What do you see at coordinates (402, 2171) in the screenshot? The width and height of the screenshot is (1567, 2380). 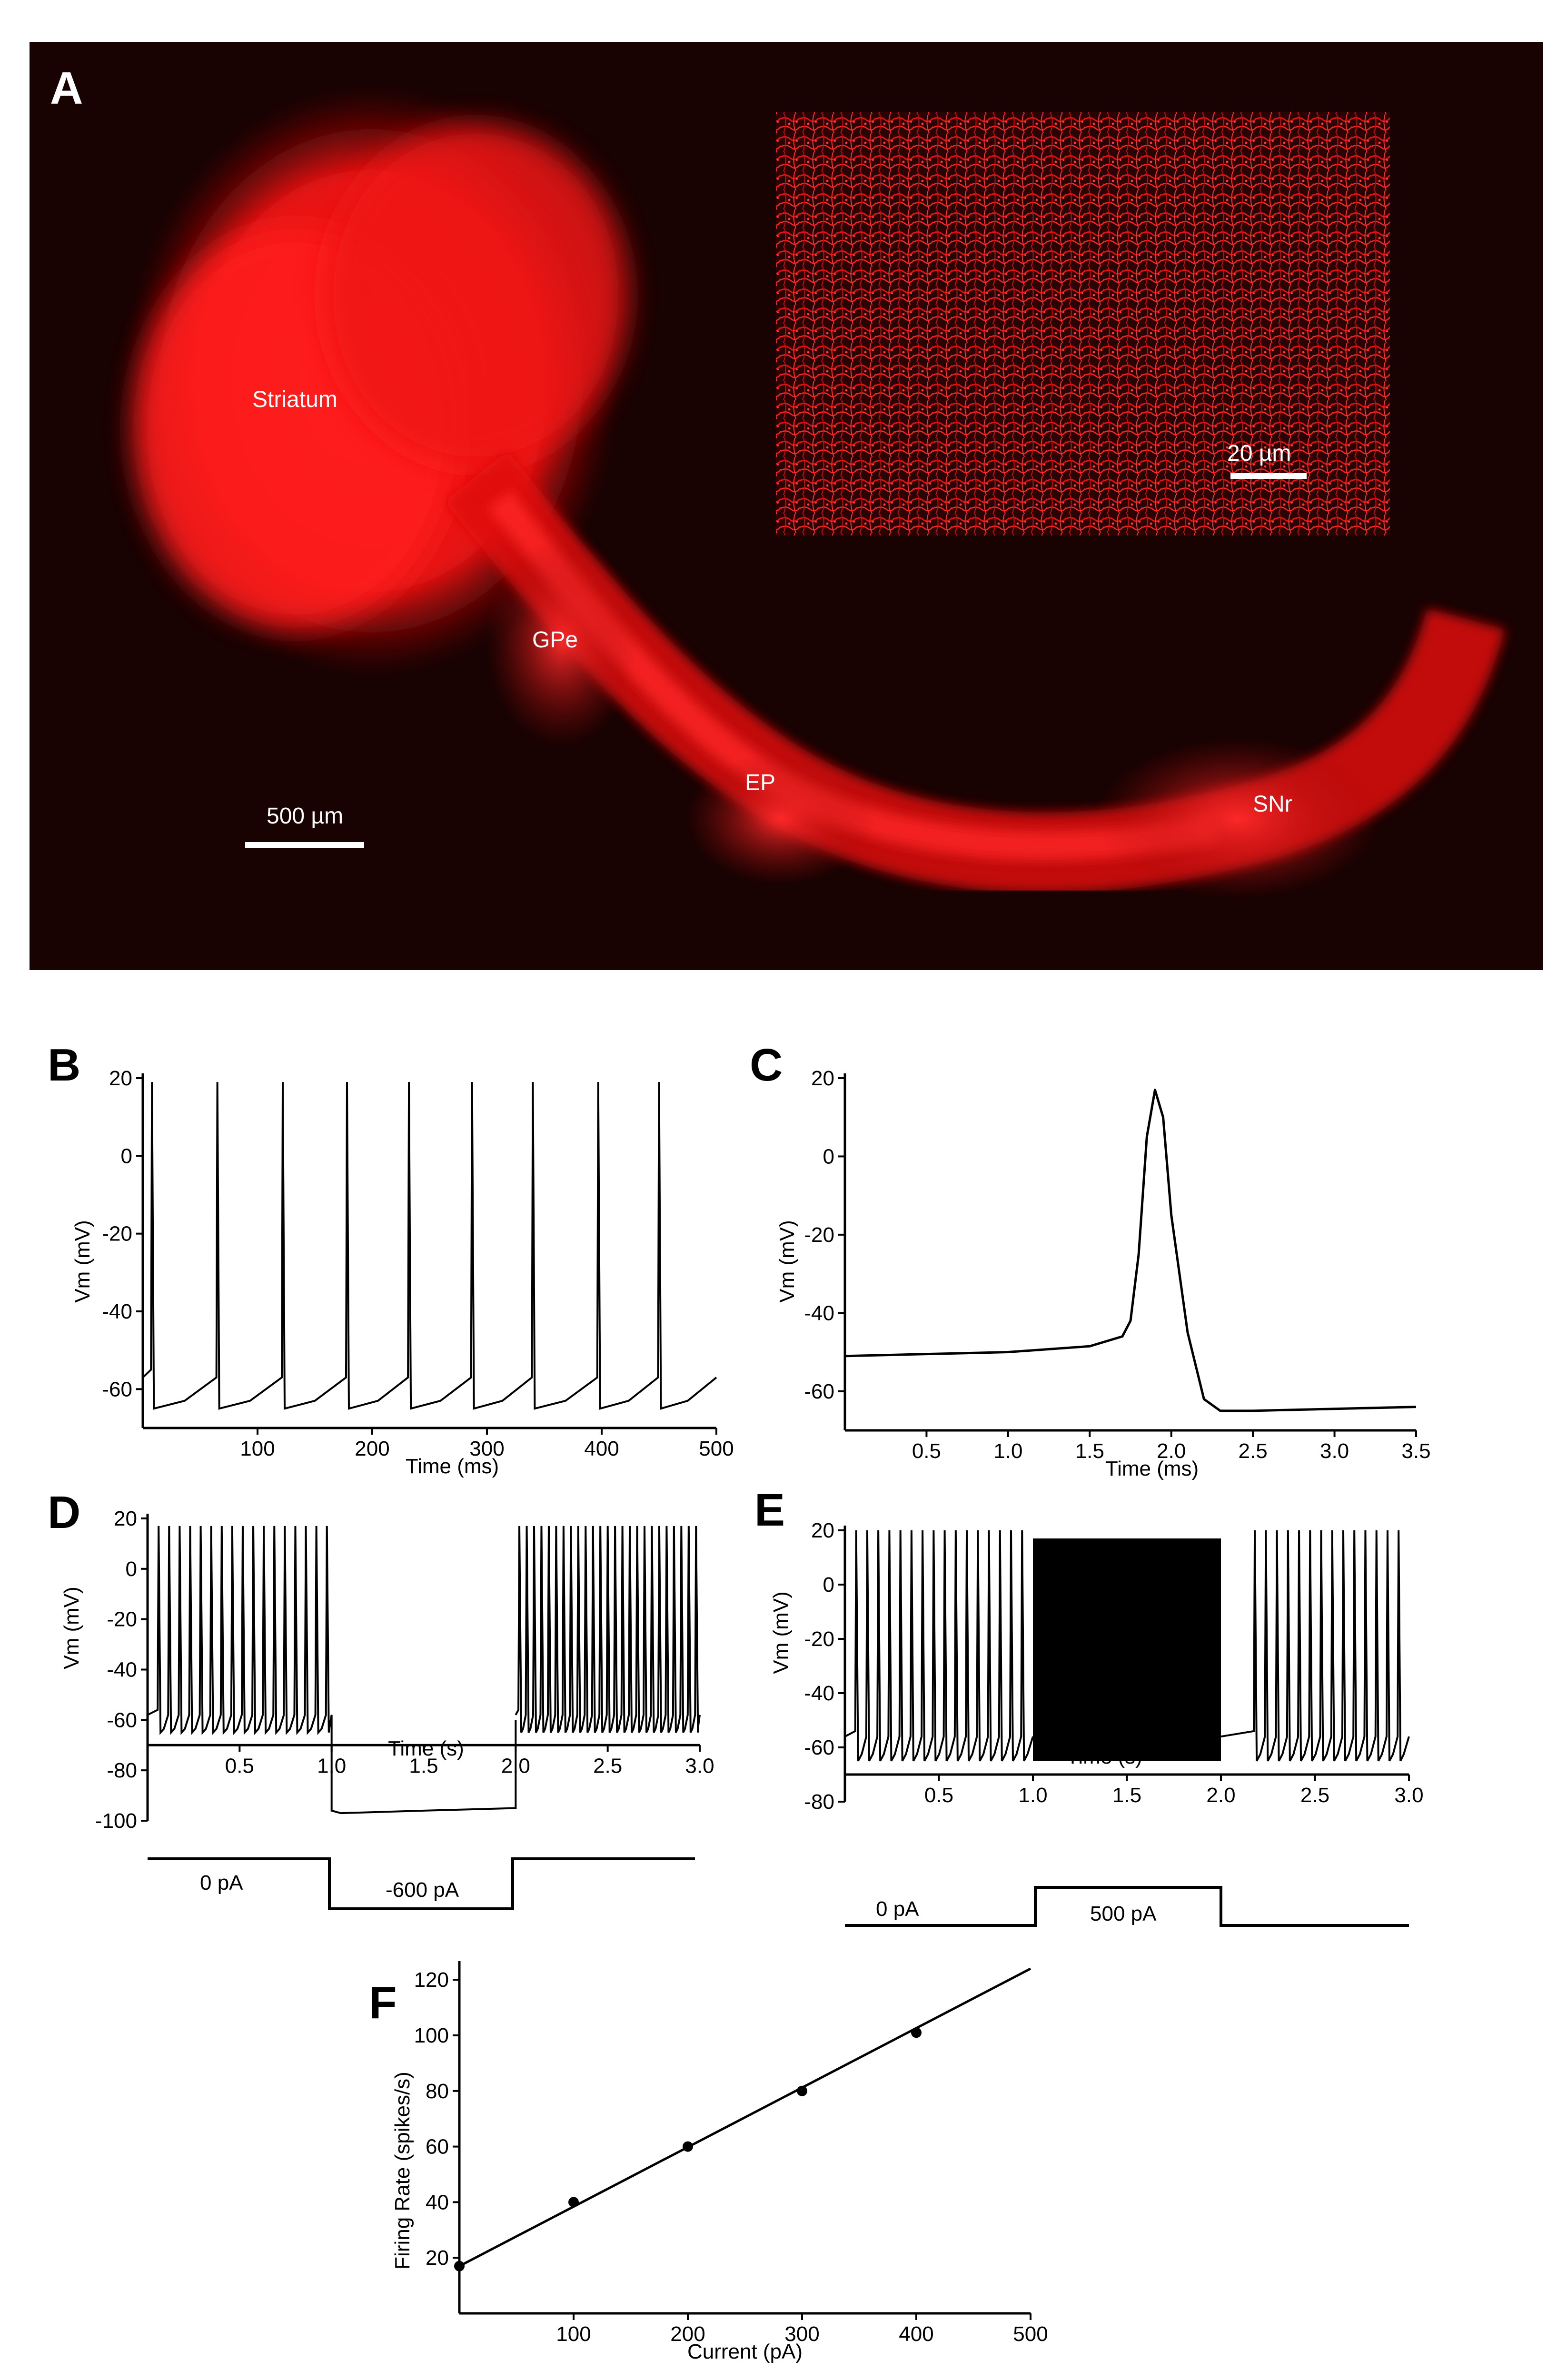 I see `panel-f-ylabel: Firing Rate (spikes/s)` at bounding box center [402, 2171].